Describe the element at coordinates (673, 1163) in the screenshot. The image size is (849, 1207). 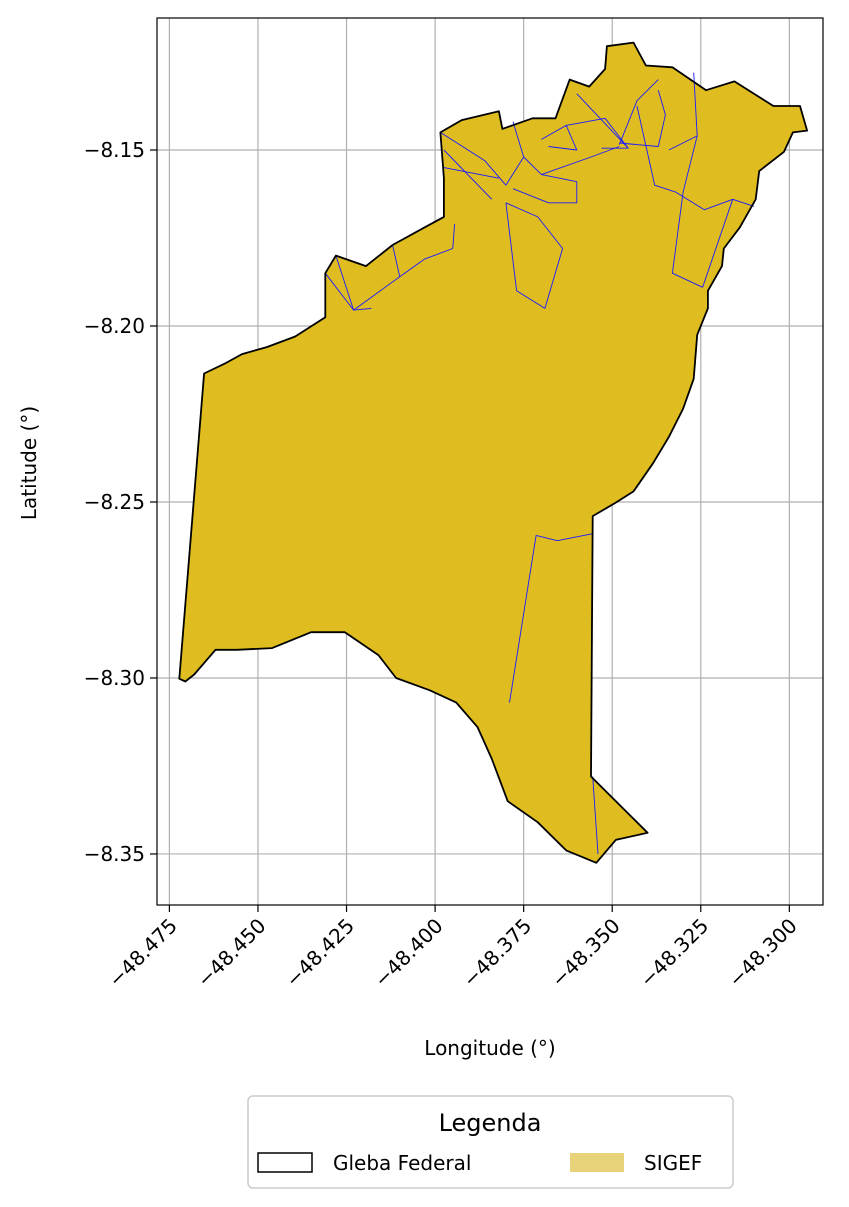
I see `legend-label-sigef: SIGEF` at that location.